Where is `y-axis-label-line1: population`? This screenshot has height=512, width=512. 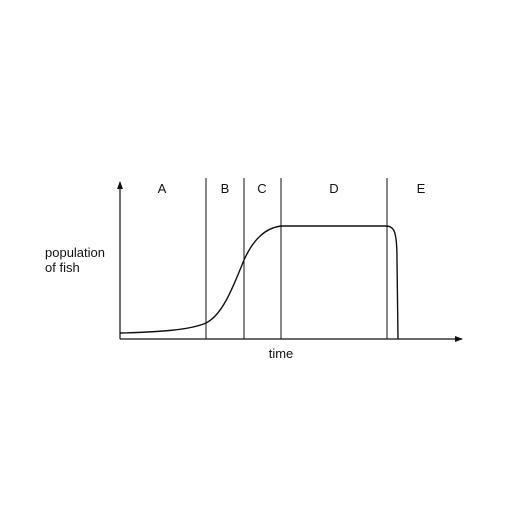
y-axis-label-line1: population is located at coordinates (75, 252).